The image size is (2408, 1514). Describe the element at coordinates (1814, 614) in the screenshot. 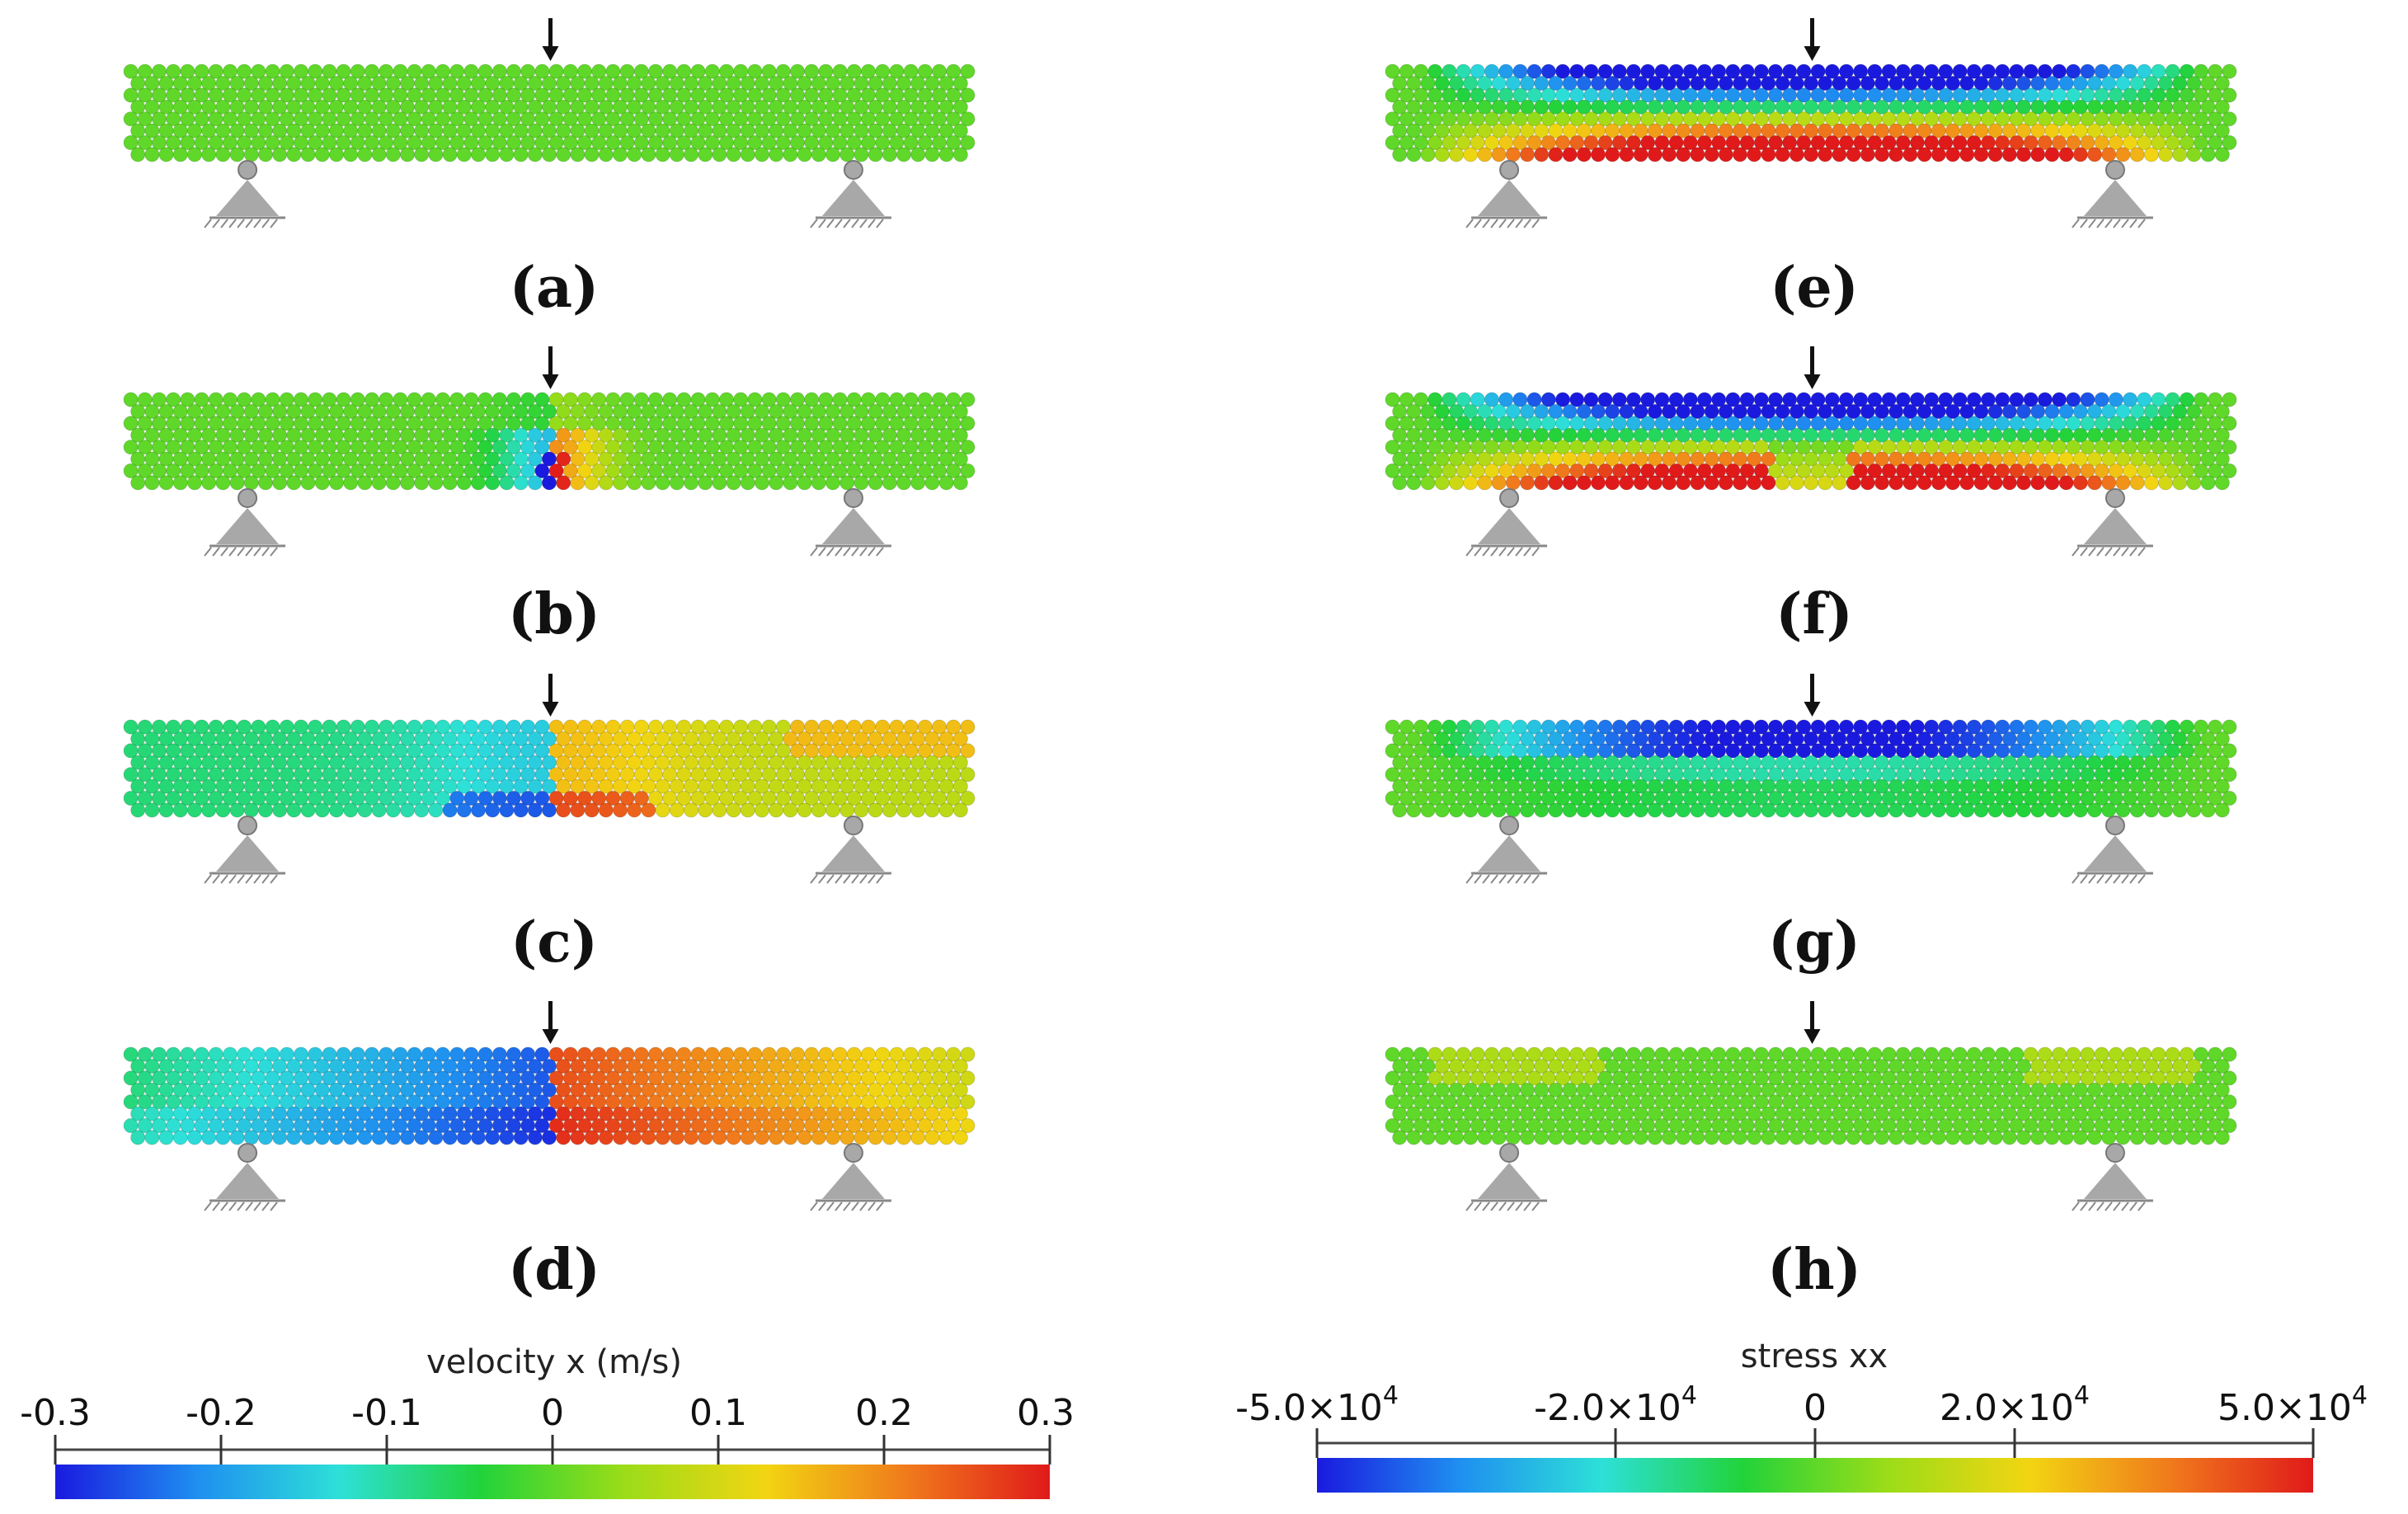

I see `panel-label-f: (f)` at that location.